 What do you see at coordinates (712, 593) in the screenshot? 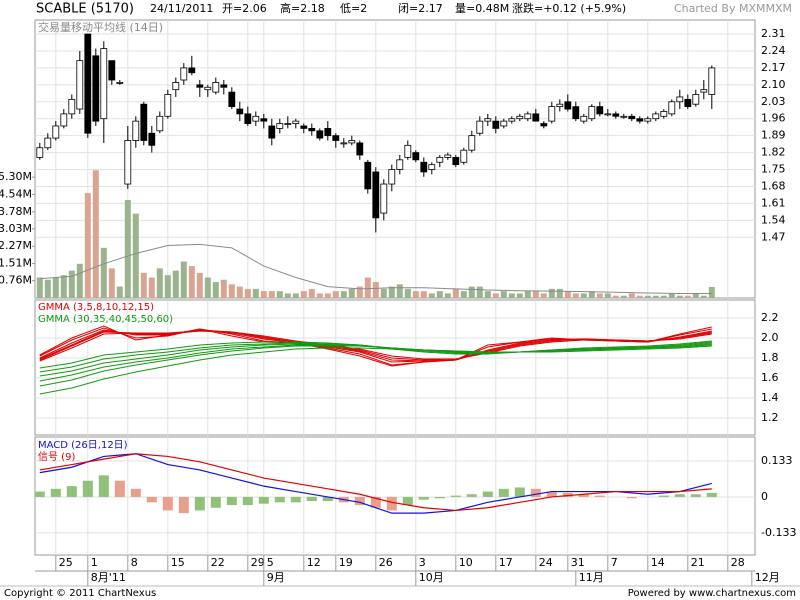
I see `powered-by: Powered by www.chartnexus.com` at bounding box center [712, 593].